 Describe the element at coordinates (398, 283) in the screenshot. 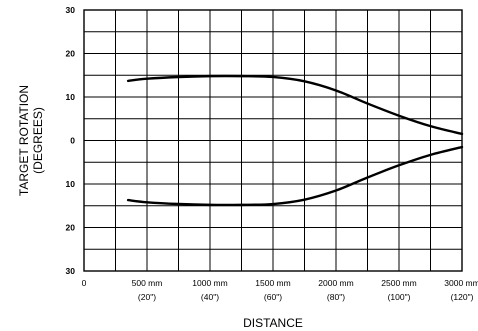

I see `x-tick-label: 2500 mm` at that location.